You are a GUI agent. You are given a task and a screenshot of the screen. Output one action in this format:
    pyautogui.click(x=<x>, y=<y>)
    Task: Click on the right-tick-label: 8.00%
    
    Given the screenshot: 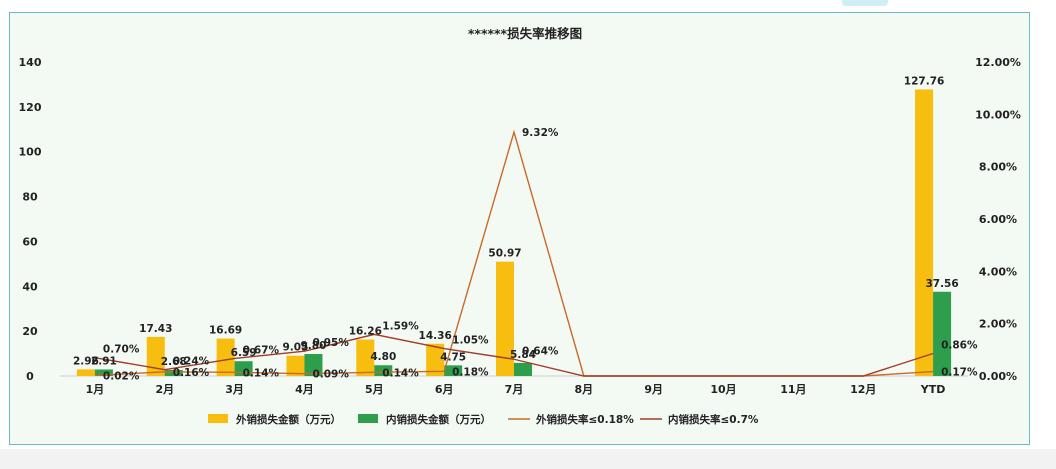 What is the action you would take?
    pyautogui.click(x=998, y=167)
    